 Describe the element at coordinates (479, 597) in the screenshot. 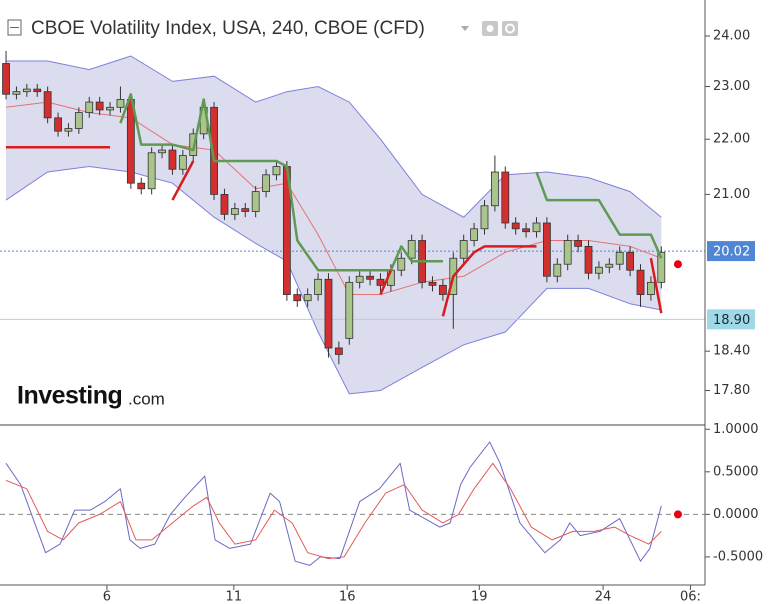

I see `x-tick-label: 19` at that location.